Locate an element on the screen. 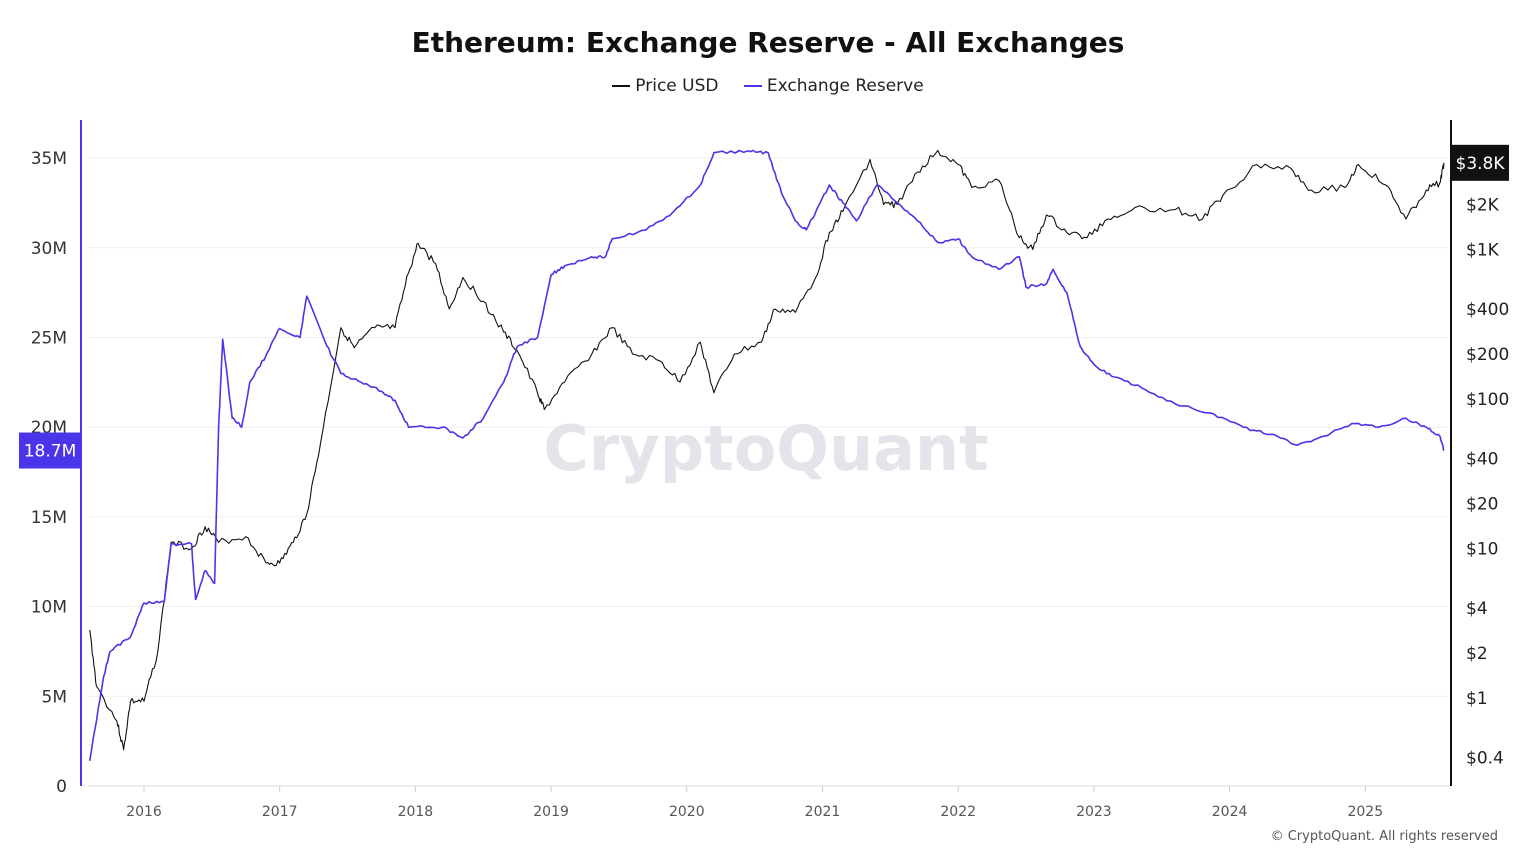 This screenshot has height=864, width=1536. right-axis-tick-label: $1K is located at coordinates (1483, 251).